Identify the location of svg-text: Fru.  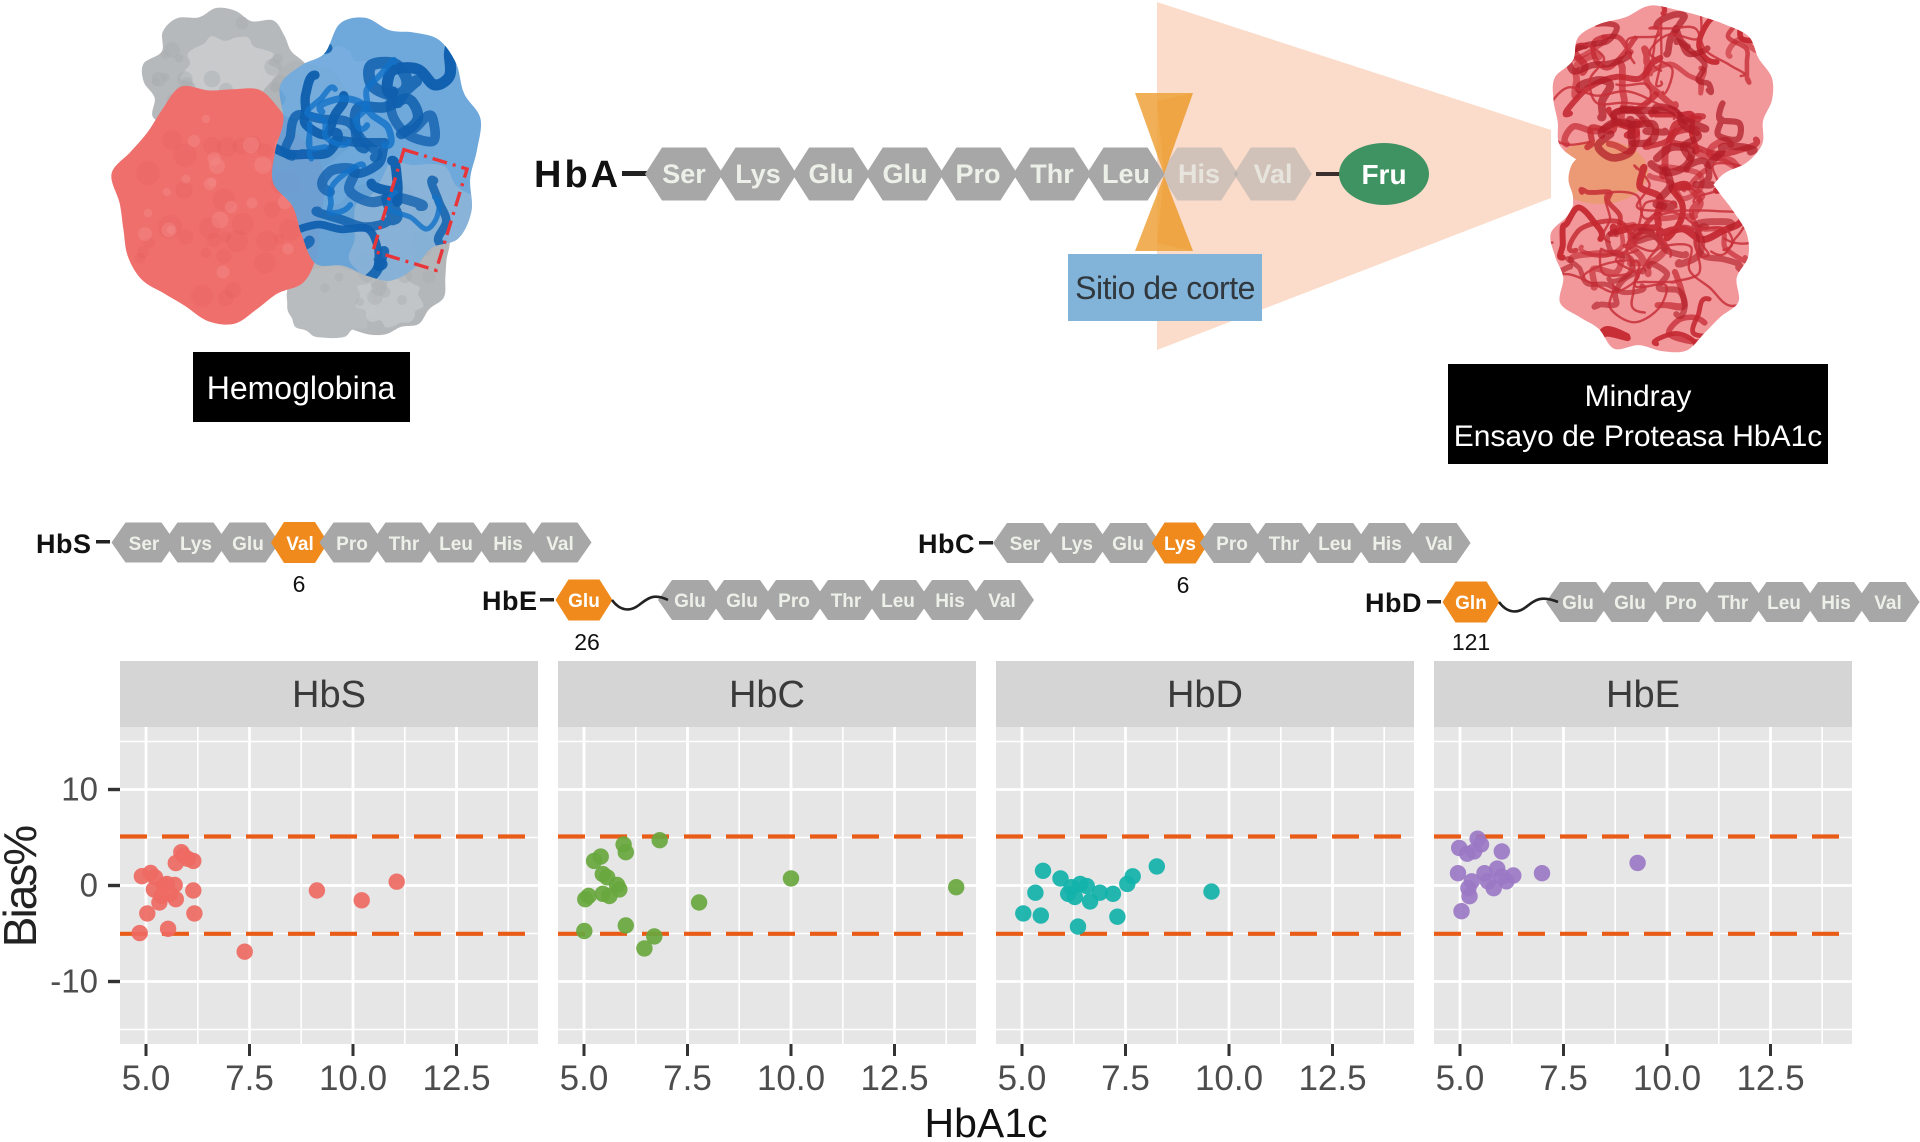
(1383, 174).